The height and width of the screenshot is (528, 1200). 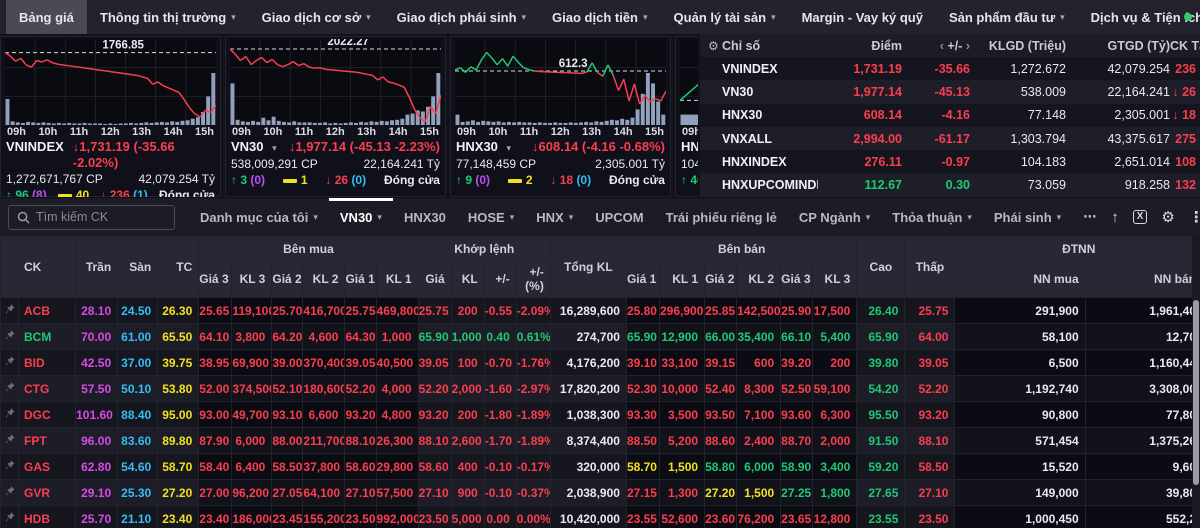 What do you see at coordinates (47, 267) in the screenshot?
I see `col-ck: CK` at bounding box center [47, 267].